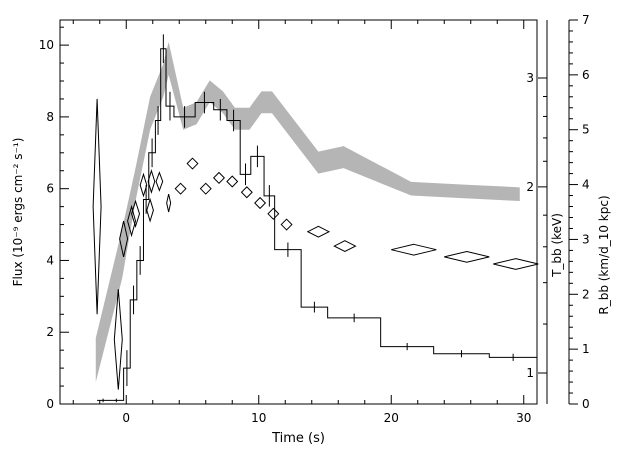  What do you see at coordinates (258, 418) in the screenshot?
I see `x-tick-label: 10` at bounding box center [258, 418].